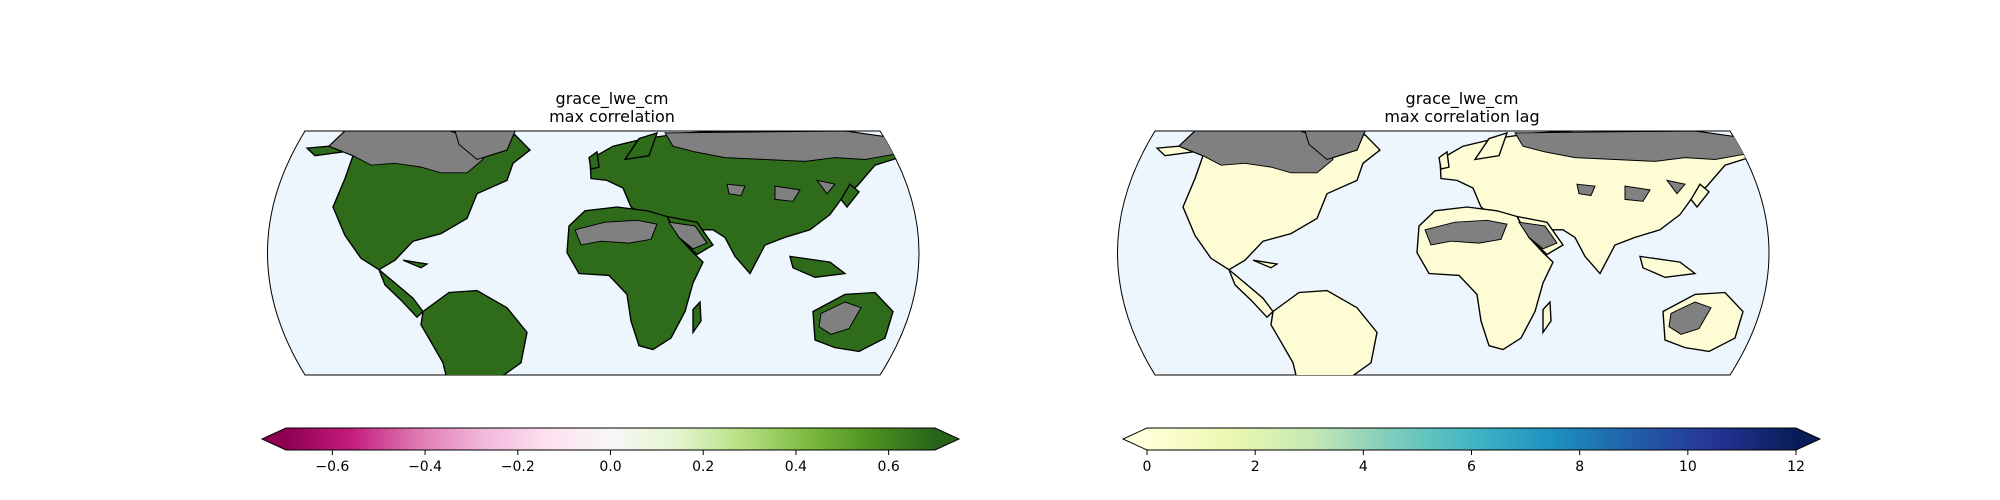 Image resolution: width=2000 pixels, height=500 pixels. What do you see at coordinates (1462, 116) in the screenshot?
I see `map-title-metric: max correlation lag` at bounding box center [1462, 116].